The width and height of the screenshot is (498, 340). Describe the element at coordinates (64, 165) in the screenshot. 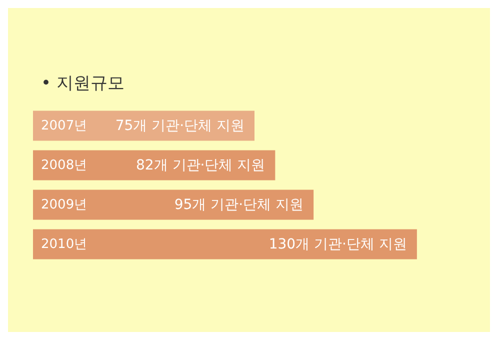

I see `y-tick-label: 2008년` at that location.